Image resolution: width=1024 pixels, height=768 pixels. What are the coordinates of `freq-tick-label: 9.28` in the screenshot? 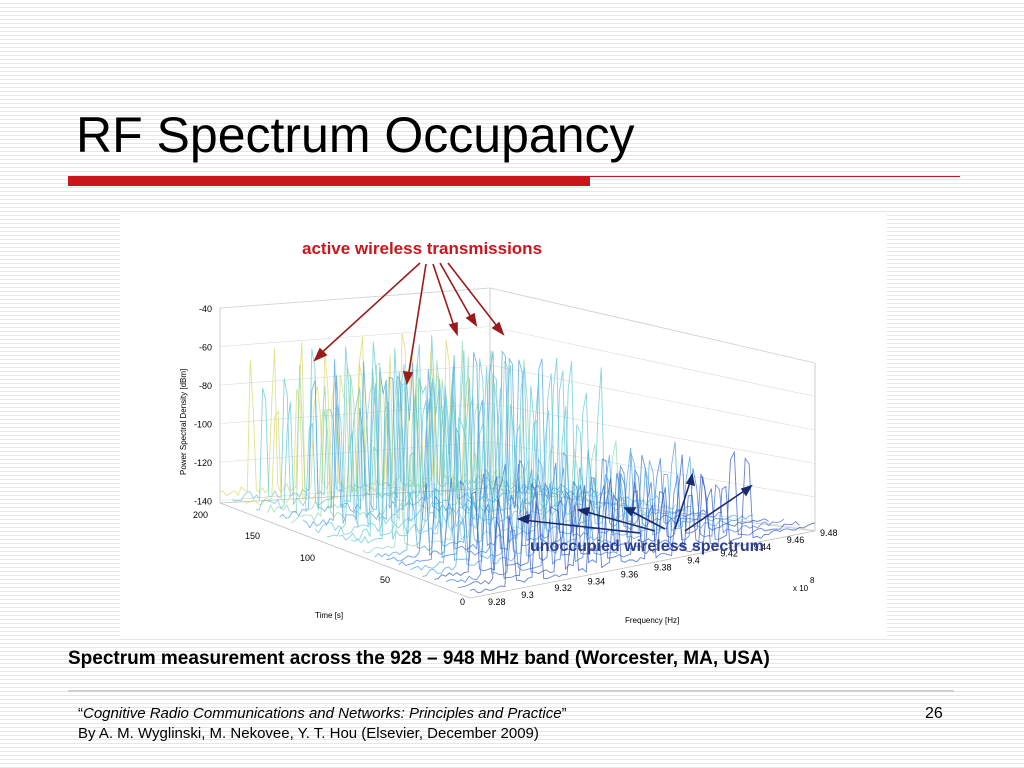 It's located at (497, 602).